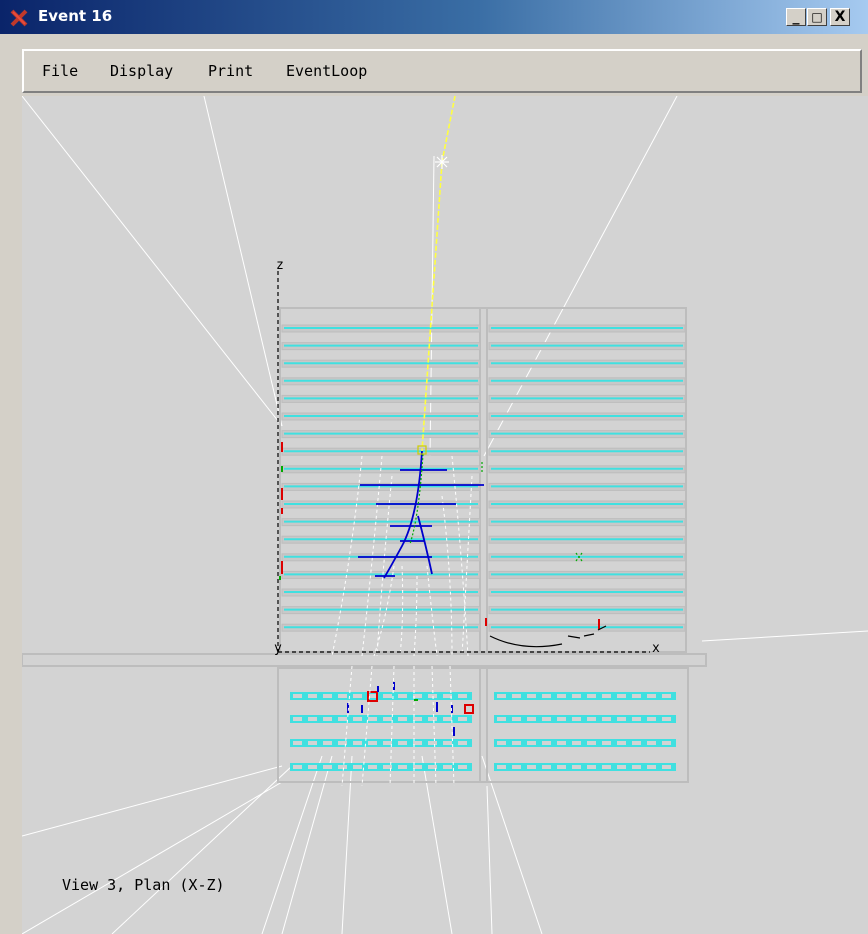 The height and width of the screenshot is (934, 868). Describe the element at coordinates (60, 71) in the screenshot. I see `menu-file: File` at that location.